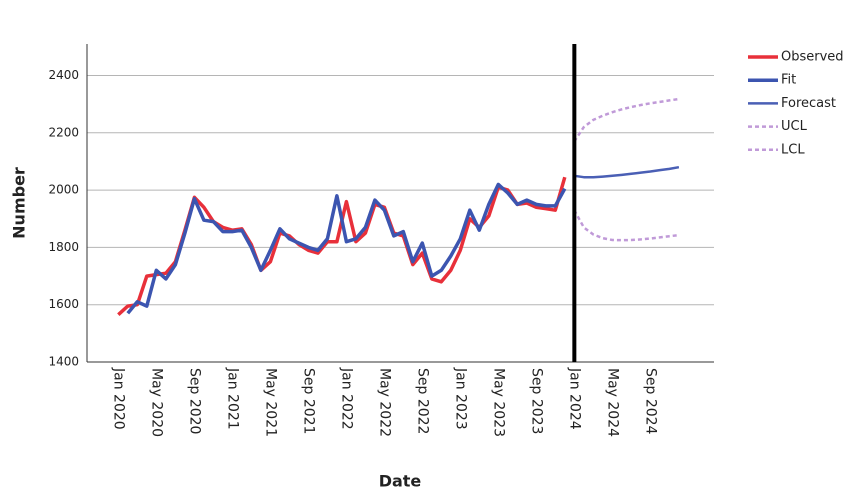 The image size is (860, 501). Describe the element at coordinates (63, 247) in the screenshot. I see `y-tick-label: 1800` at that location.